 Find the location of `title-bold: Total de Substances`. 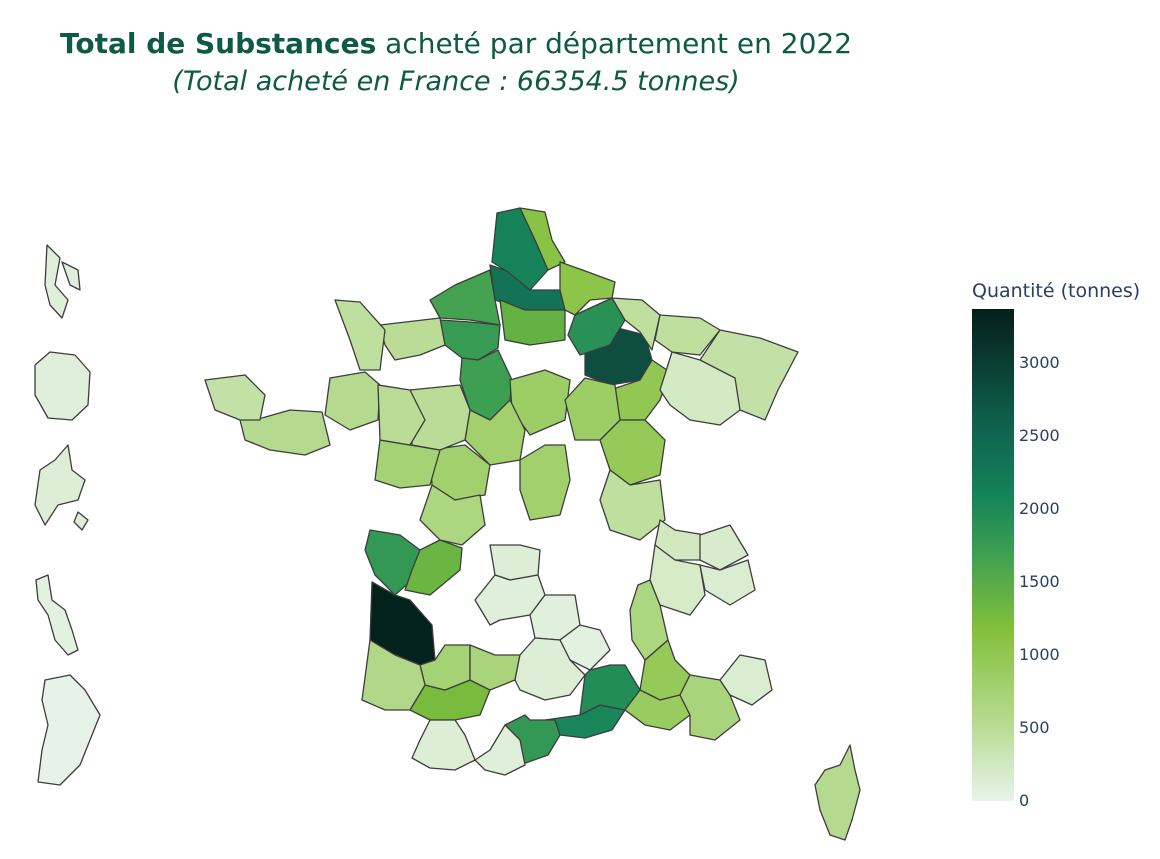

title-bold: Total de Substances is located at coordinates (218, 43).